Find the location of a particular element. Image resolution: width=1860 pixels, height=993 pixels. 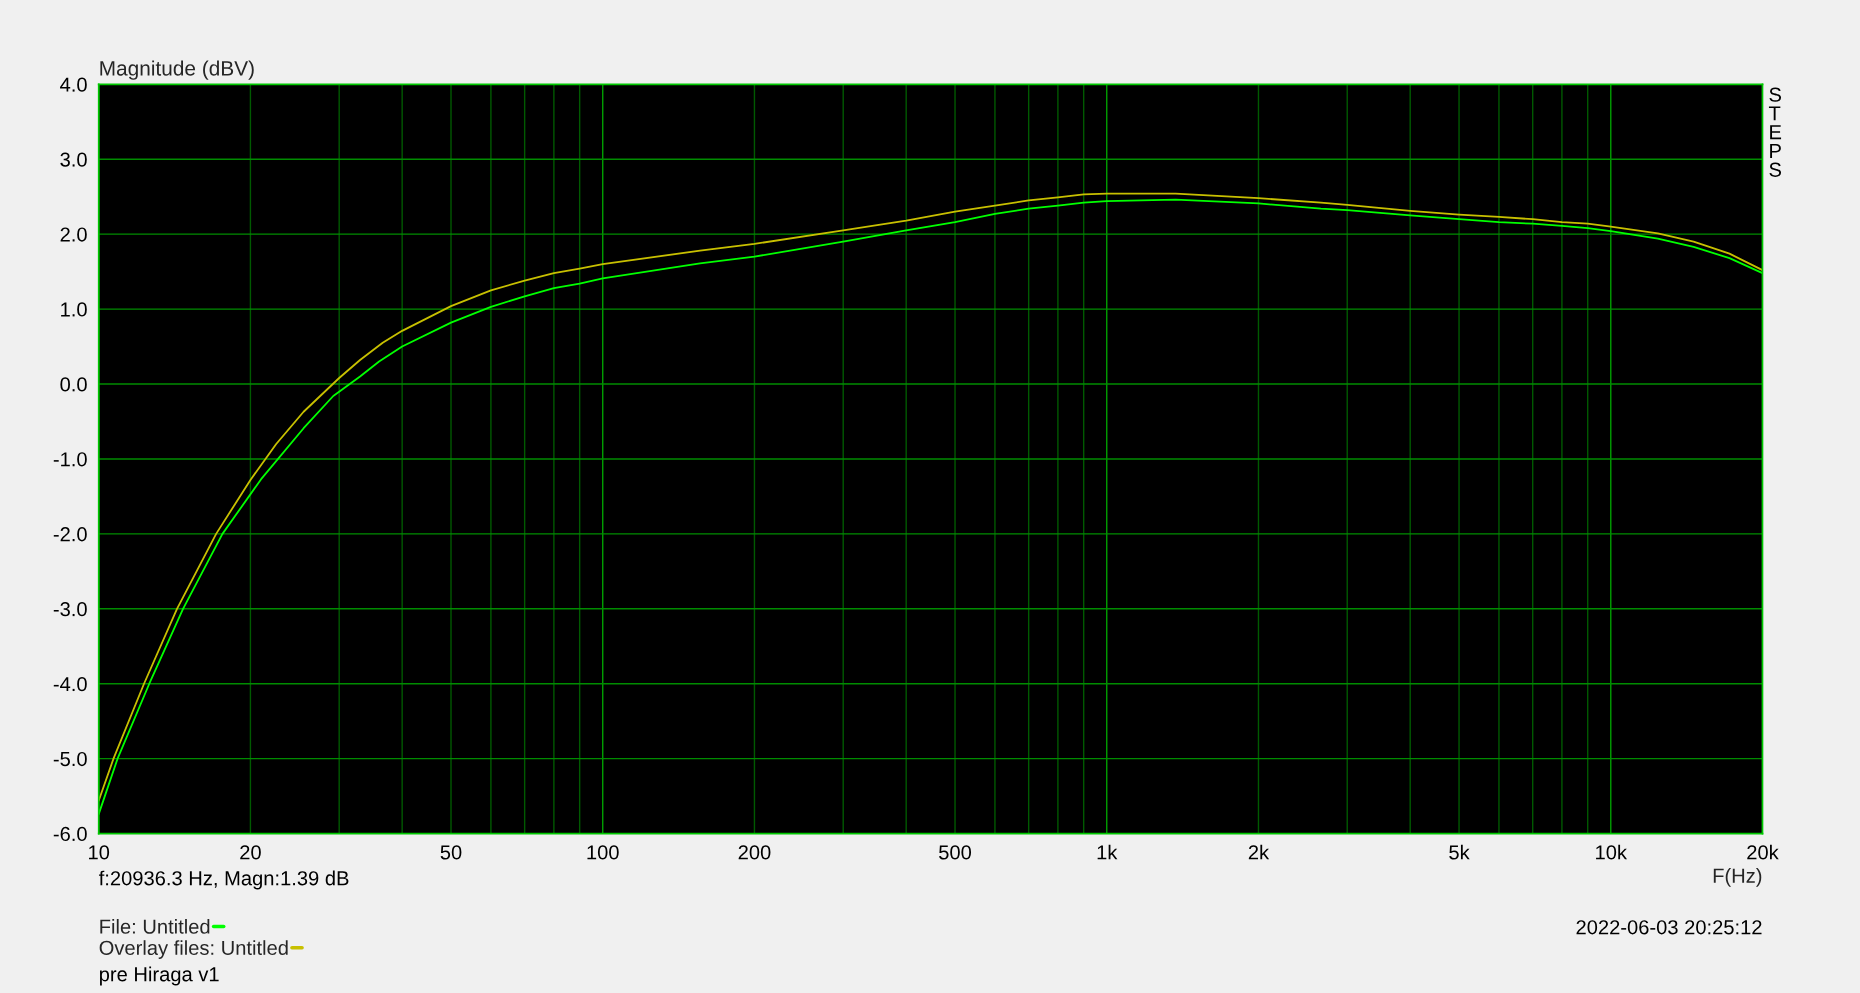

x-tick-label: 2k is located at coordinates (1259, 852).